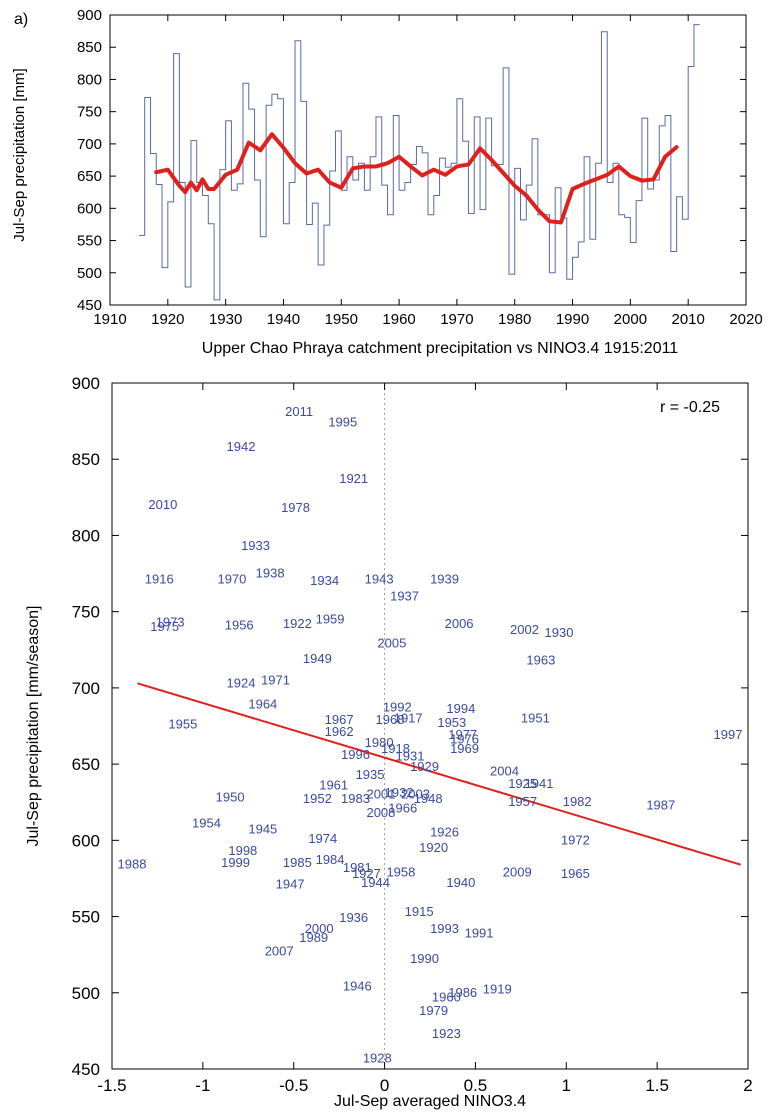  What do you see at coordinates (690, 407) in the screenshot?
I see `correlation-annotation: r = -0.25` at bounding box center [690, 407].